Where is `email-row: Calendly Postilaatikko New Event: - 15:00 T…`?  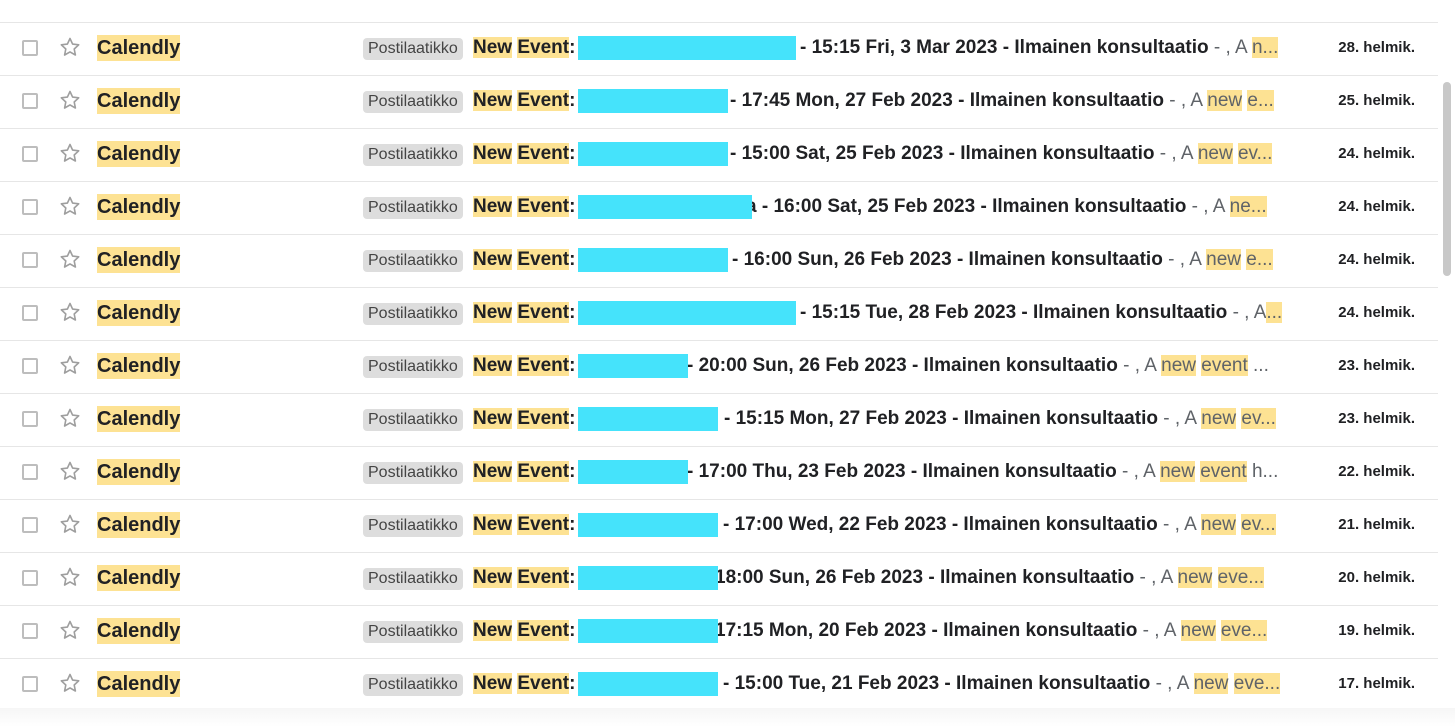
email-row: Calendly Postilaatikko New Event: - 15:00 T… is located at coordinates (719, 685).